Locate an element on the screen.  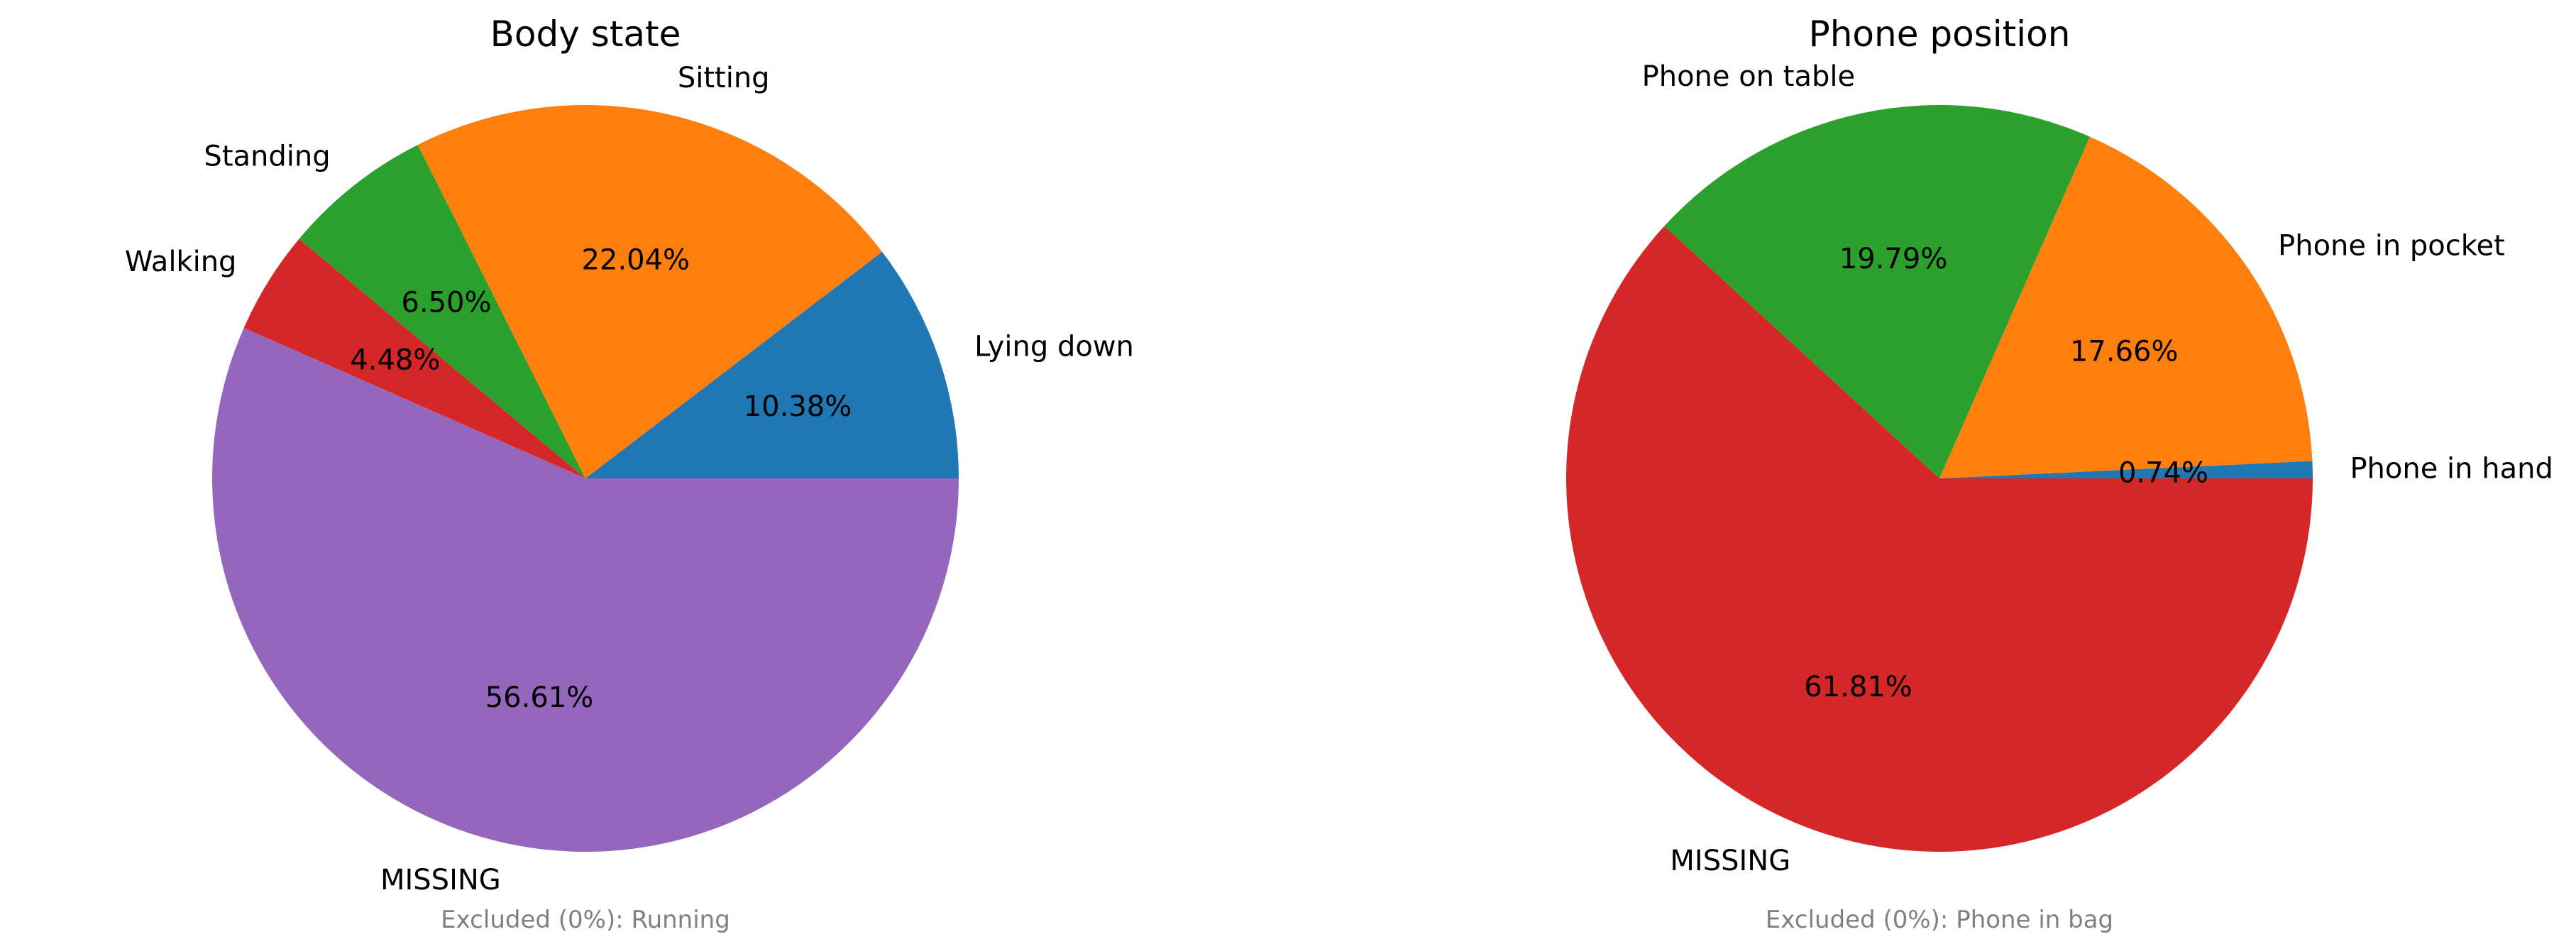
slice-label: Phone in pocket is located at coordinates (2391, 246).